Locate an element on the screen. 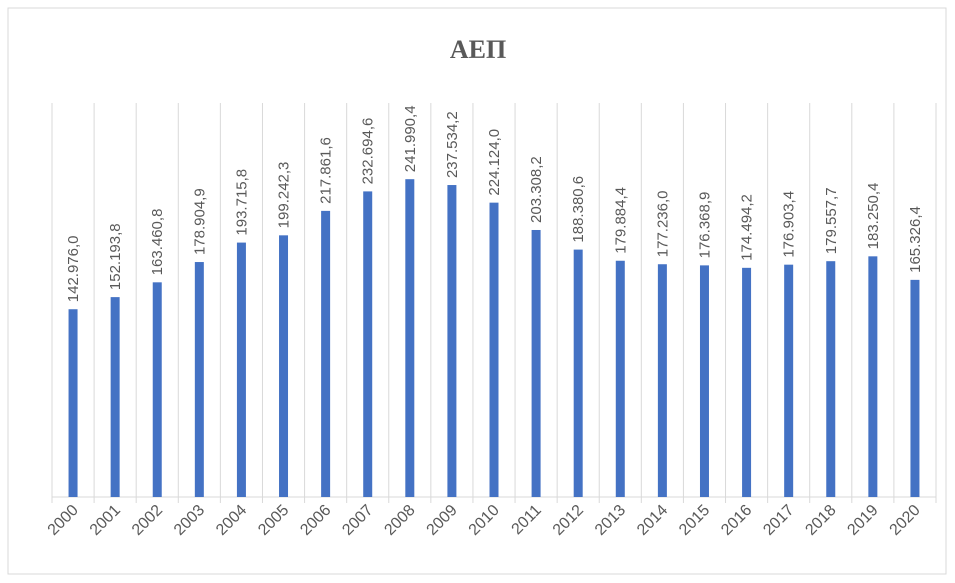 The height and width of the screenshot is (583, 955). data-label: 179.557,7 is located at coordinates (831, 220).